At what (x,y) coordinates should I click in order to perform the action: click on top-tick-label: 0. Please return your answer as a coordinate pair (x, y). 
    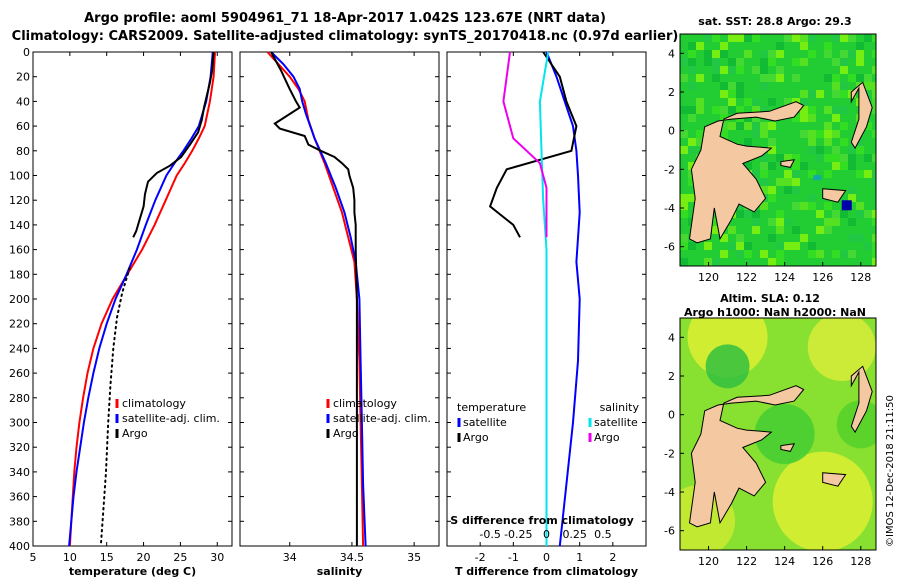
    Looking at the image, I should click on (546, 534).